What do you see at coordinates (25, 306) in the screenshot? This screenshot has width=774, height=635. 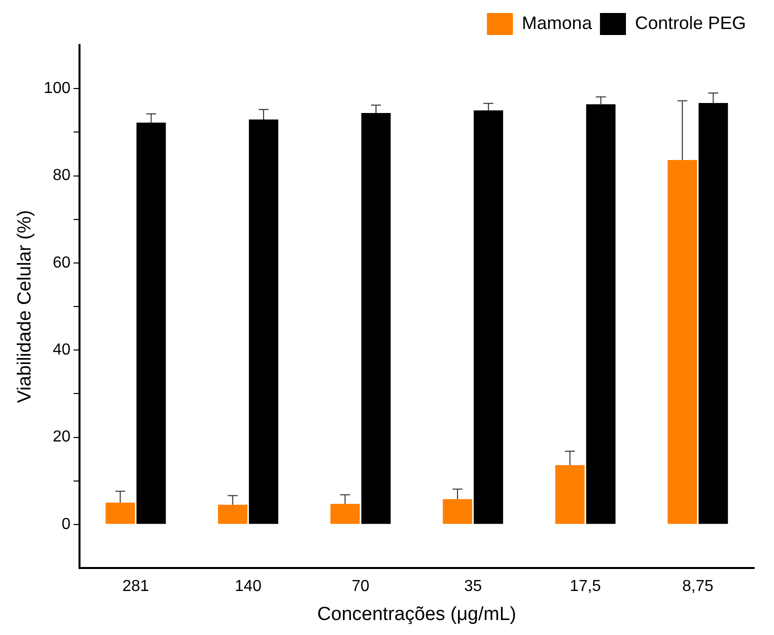 I see `y-axis-title: Viabilidade Celular (%)` at bounding box center [25, 306].